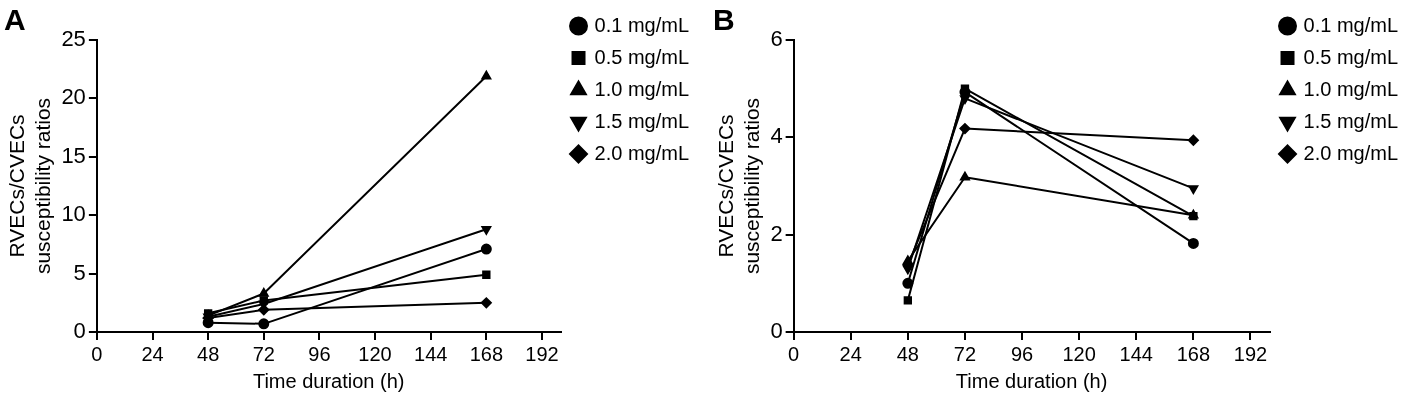 This screenshot has height=398, width=1418. Describe the element at coordinates (73, 97) in the screenshot. I see `y-tick-label: 20` at that location.